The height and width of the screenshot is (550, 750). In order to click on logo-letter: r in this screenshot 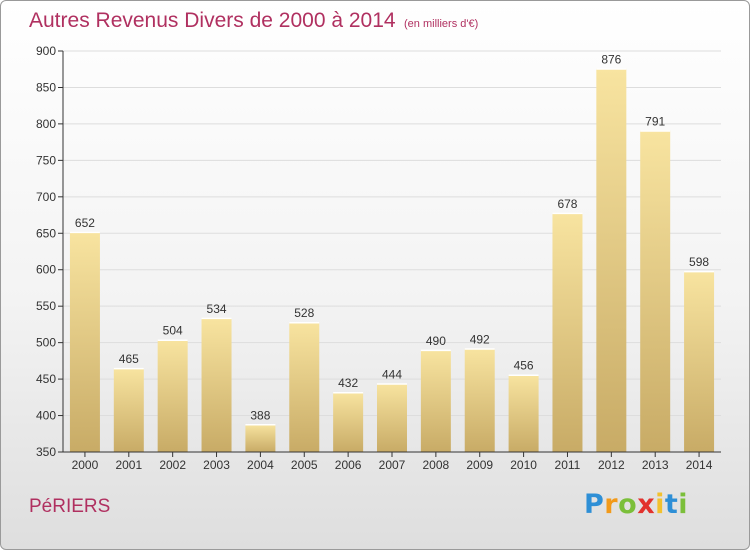, I will do `click(611, 504)`.